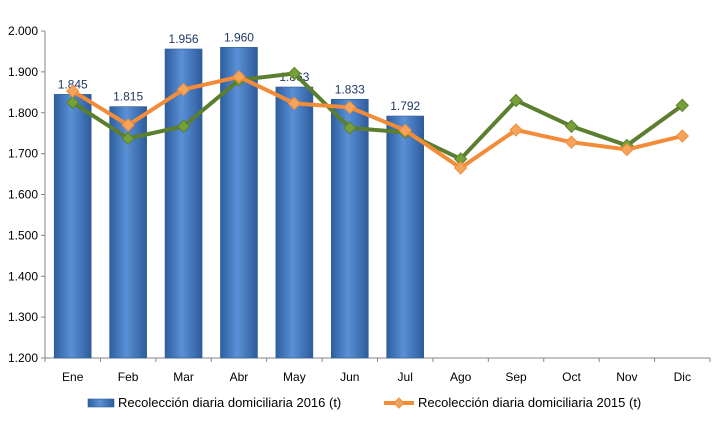  Describe the element at coordinates (23, 154) in the screenshot. I see `y-tick-label: 1.700` at that location.